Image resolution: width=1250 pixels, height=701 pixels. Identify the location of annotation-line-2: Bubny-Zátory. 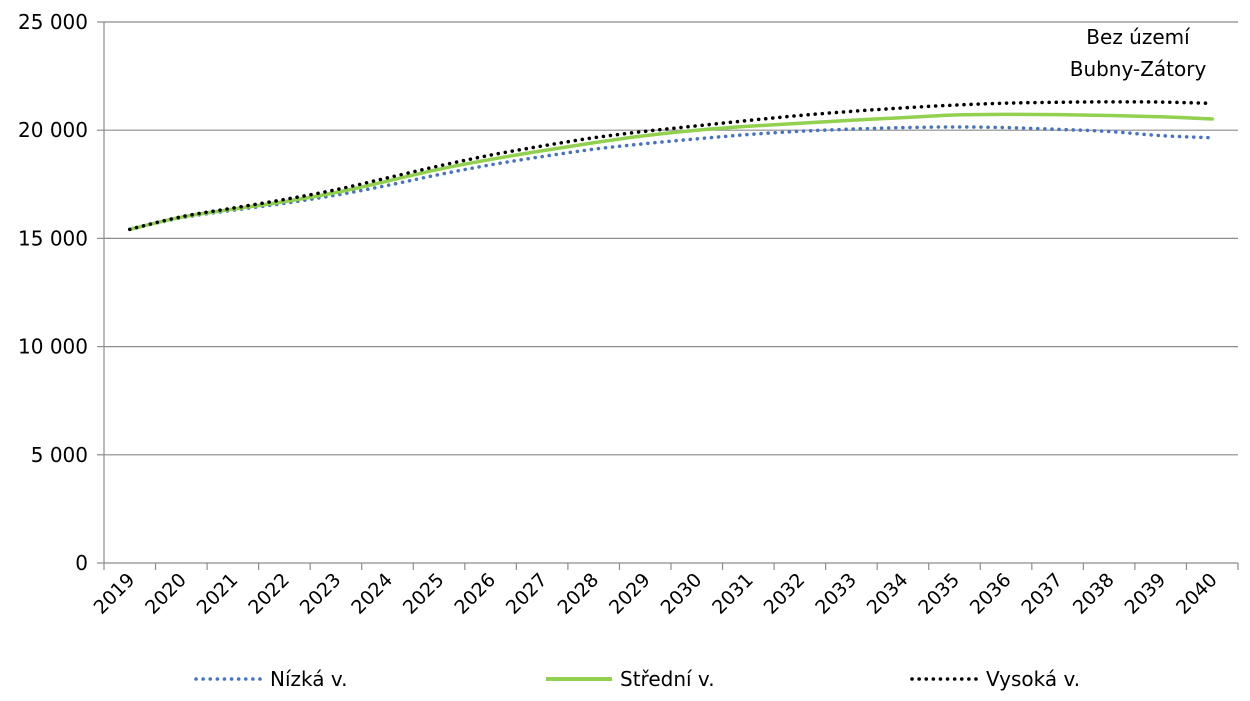
(1138, 69).